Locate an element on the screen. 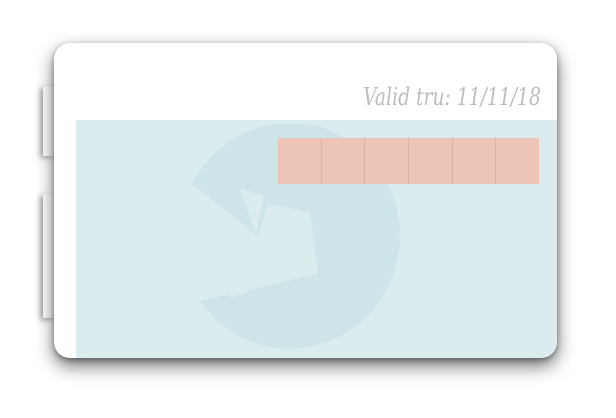 The width and height of the screenshot is (616, 418). code-entry-boxes is located at coordinates (408, 161).